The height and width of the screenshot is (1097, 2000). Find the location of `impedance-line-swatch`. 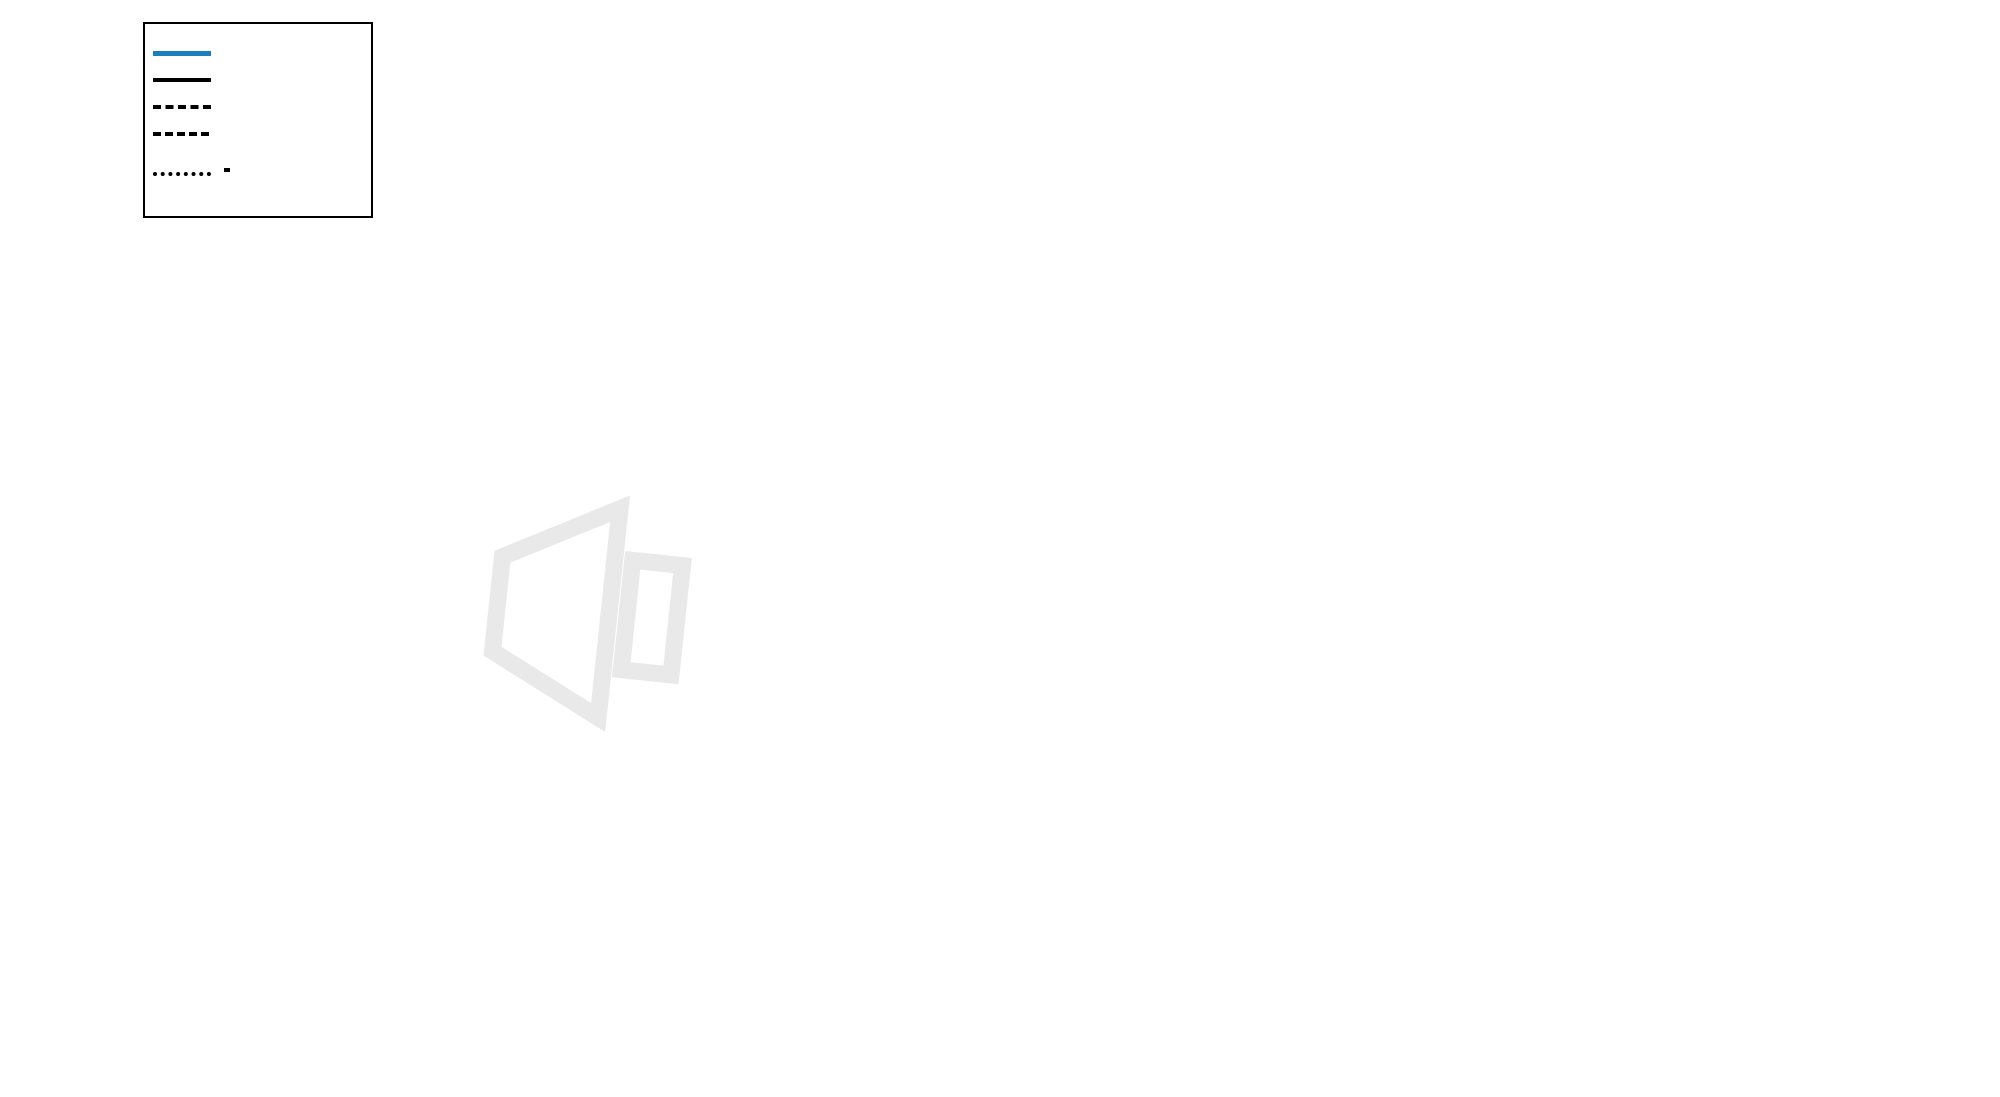

impedance-line-swatch is located at coordinates (182, 53).